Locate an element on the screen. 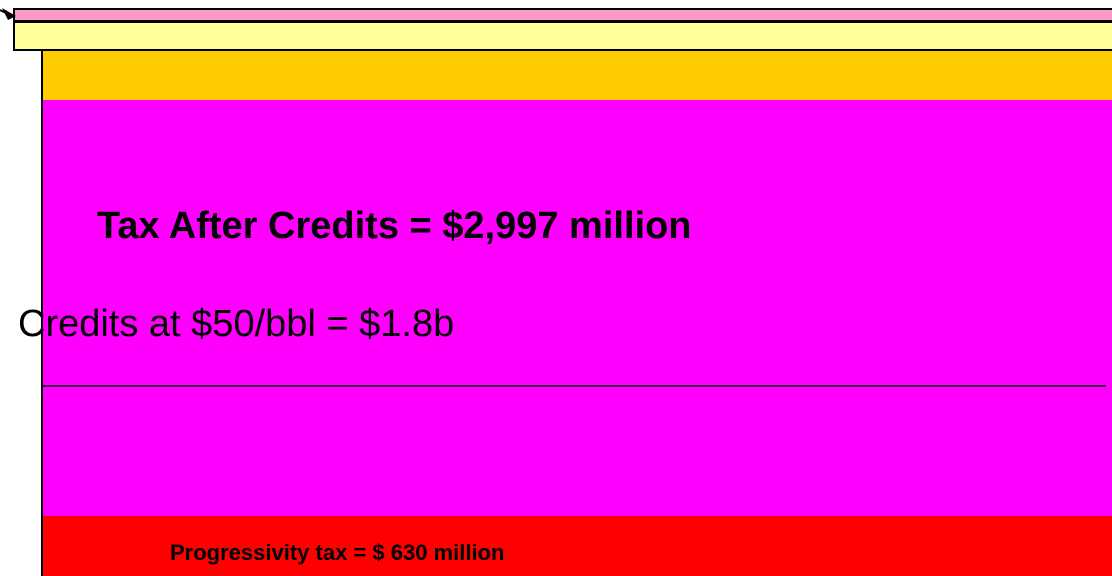  credits-label: Credits at $50/bbl = $1.8b is located at coordinates (236, 324).